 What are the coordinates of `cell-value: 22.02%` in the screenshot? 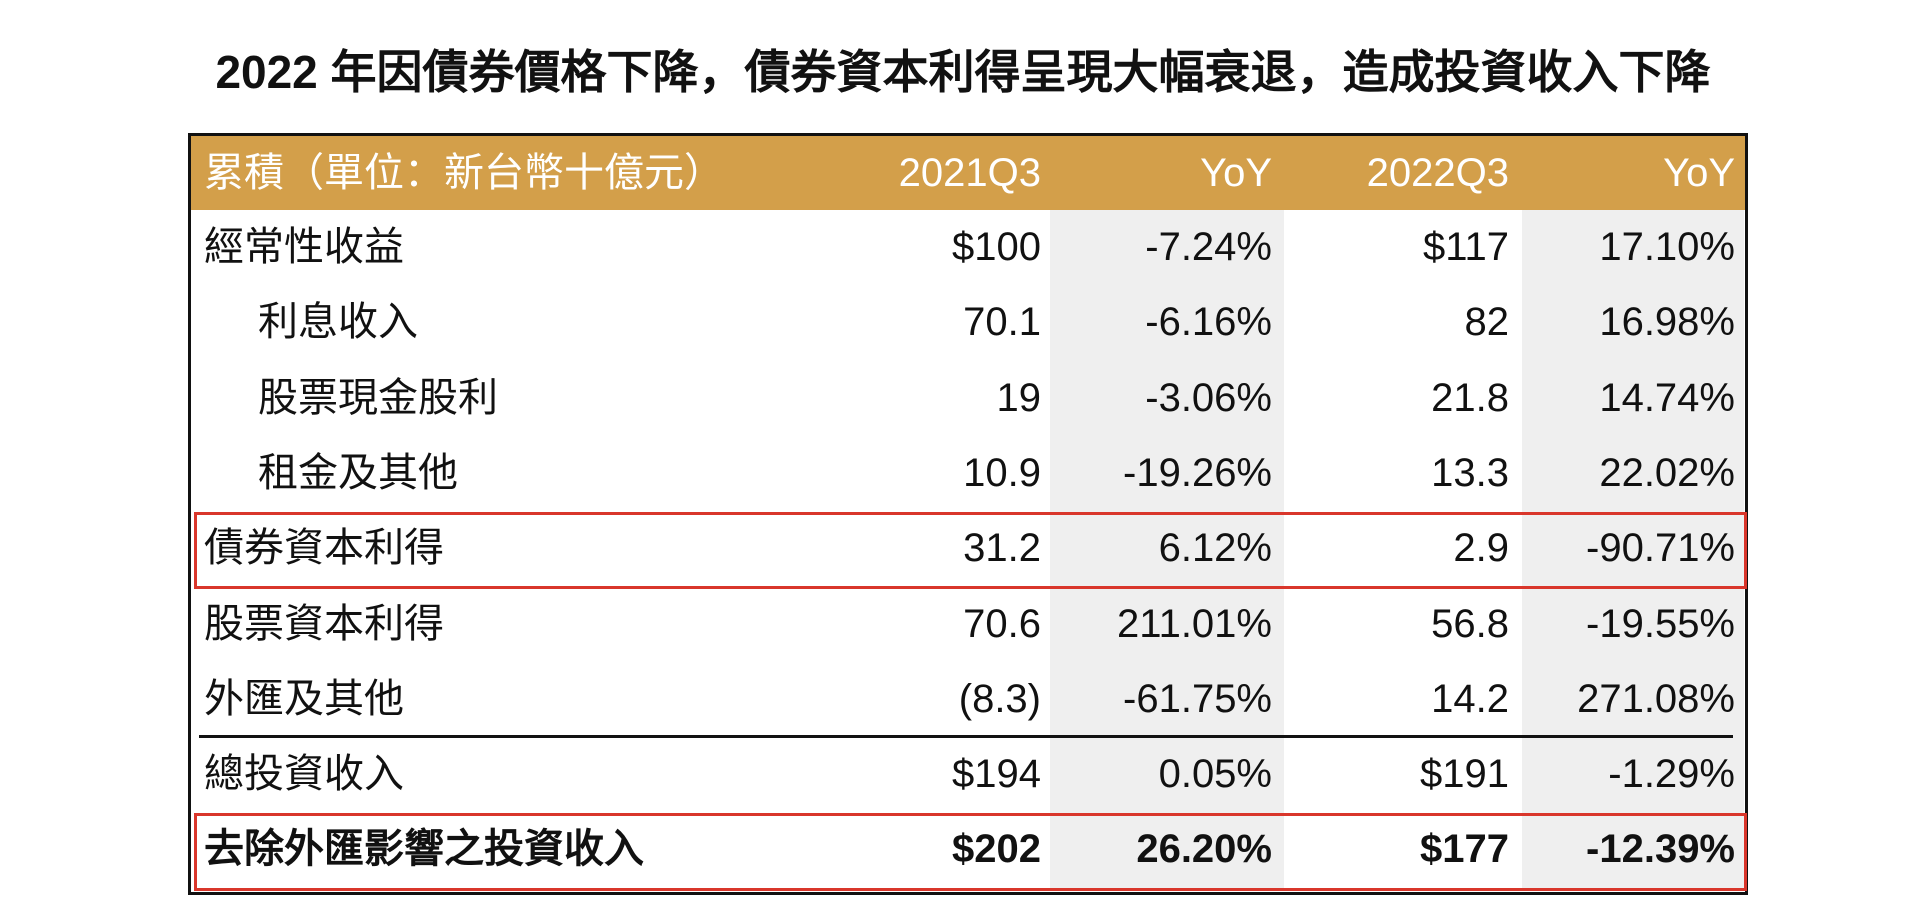 It's located at (1667, 472).